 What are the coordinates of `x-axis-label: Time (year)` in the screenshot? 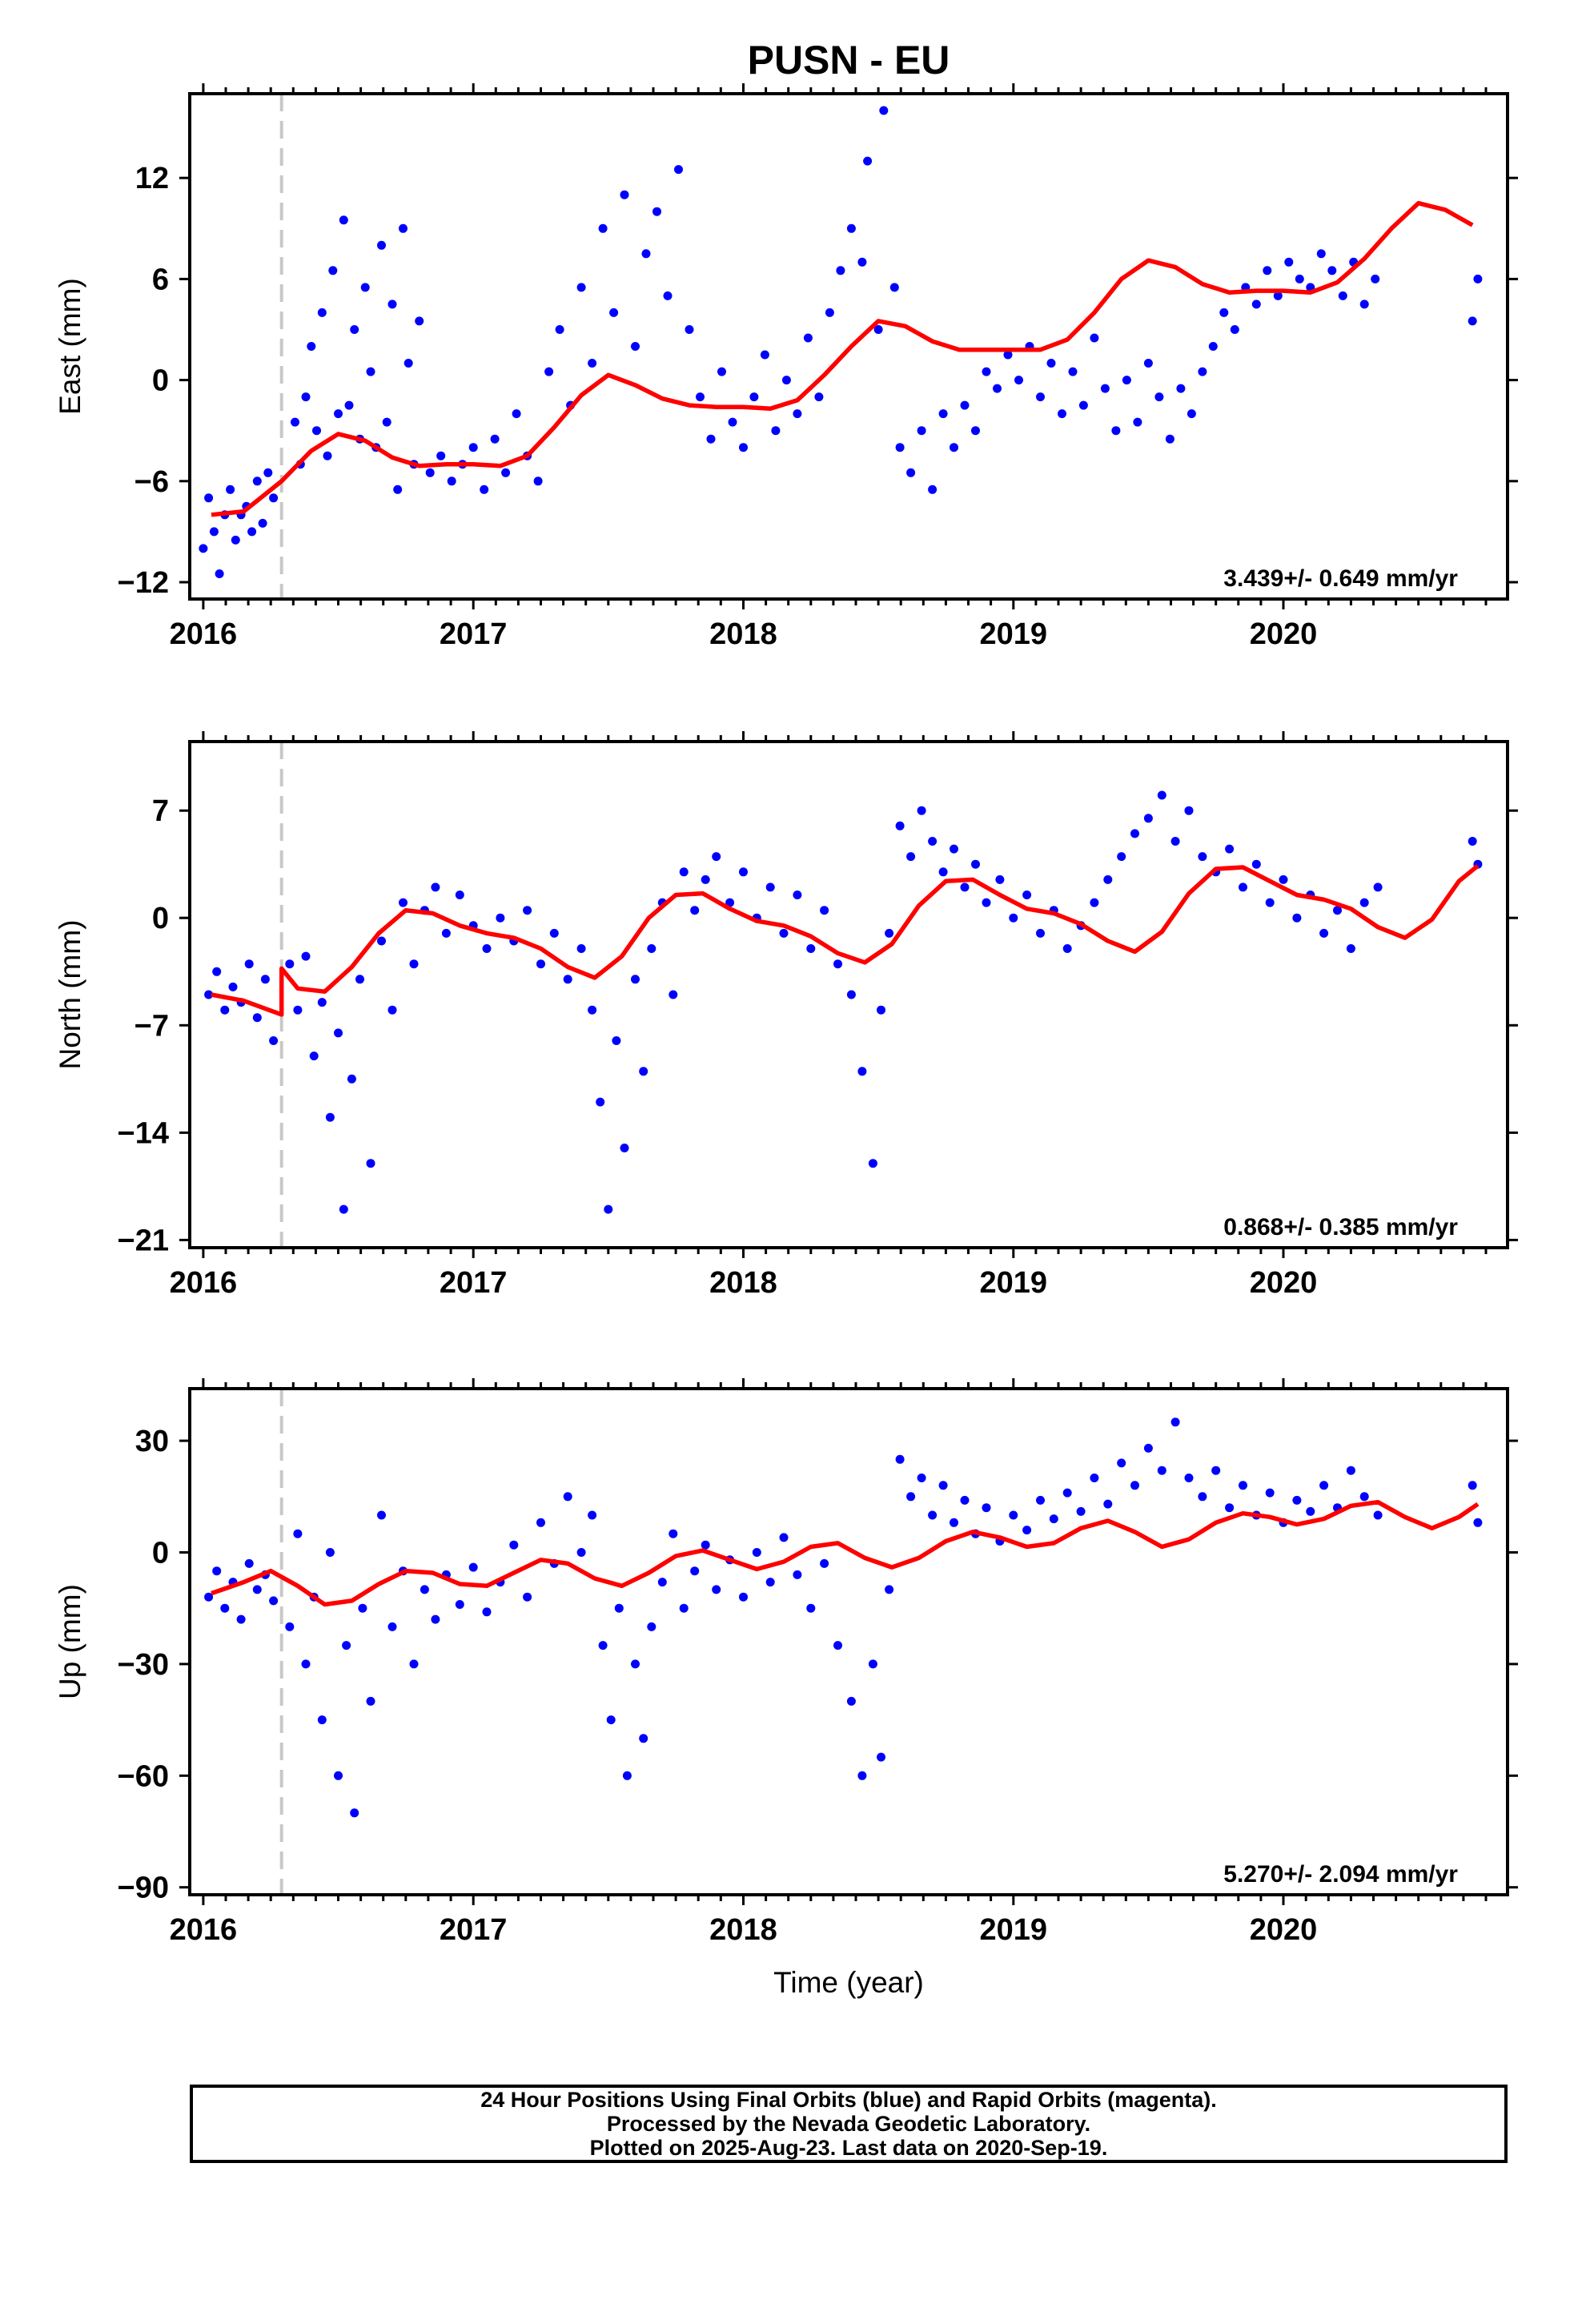 It's located at (848, 1983).